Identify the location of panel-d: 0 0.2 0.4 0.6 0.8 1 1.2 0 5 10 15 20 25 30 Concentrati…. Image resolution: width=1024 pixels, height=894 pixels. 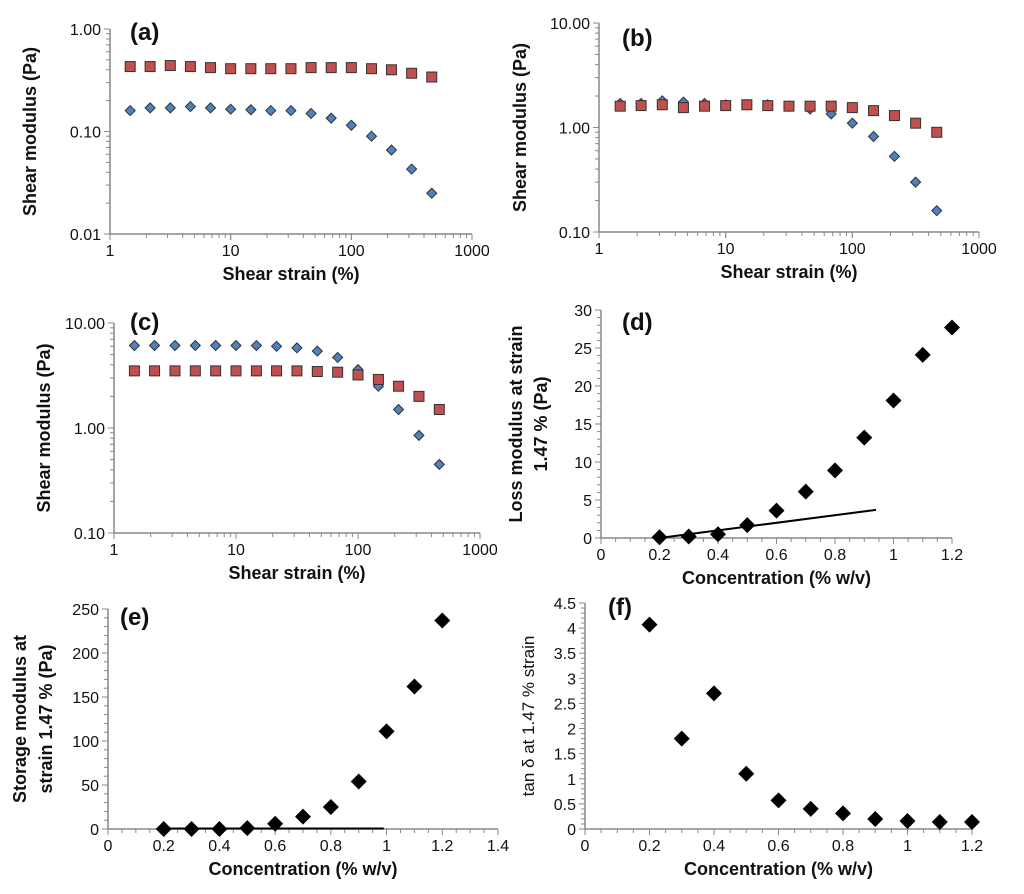
(734, 445).